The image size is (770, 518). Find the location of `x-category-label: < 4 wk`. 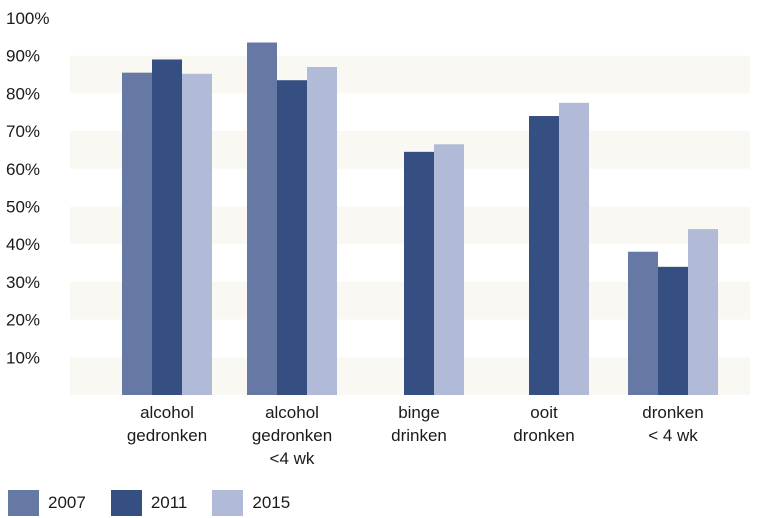

x-category-label: < 4 wk is located at coordinates (673, 435).